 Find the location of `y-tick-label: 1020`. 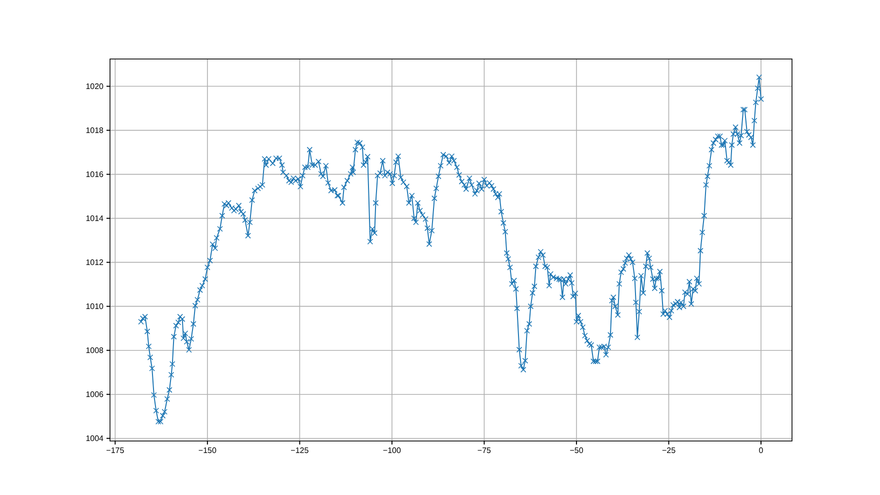

y-tick-label: 1020 is located at coordinates (95, 86).